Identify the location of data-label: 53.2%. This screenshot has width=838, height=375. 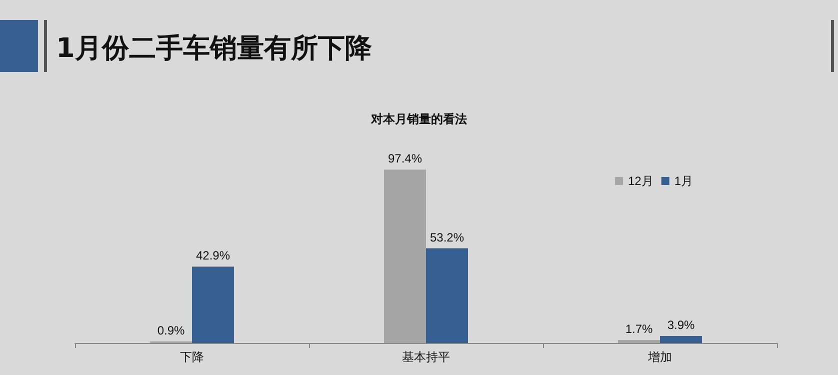
(447, 237).